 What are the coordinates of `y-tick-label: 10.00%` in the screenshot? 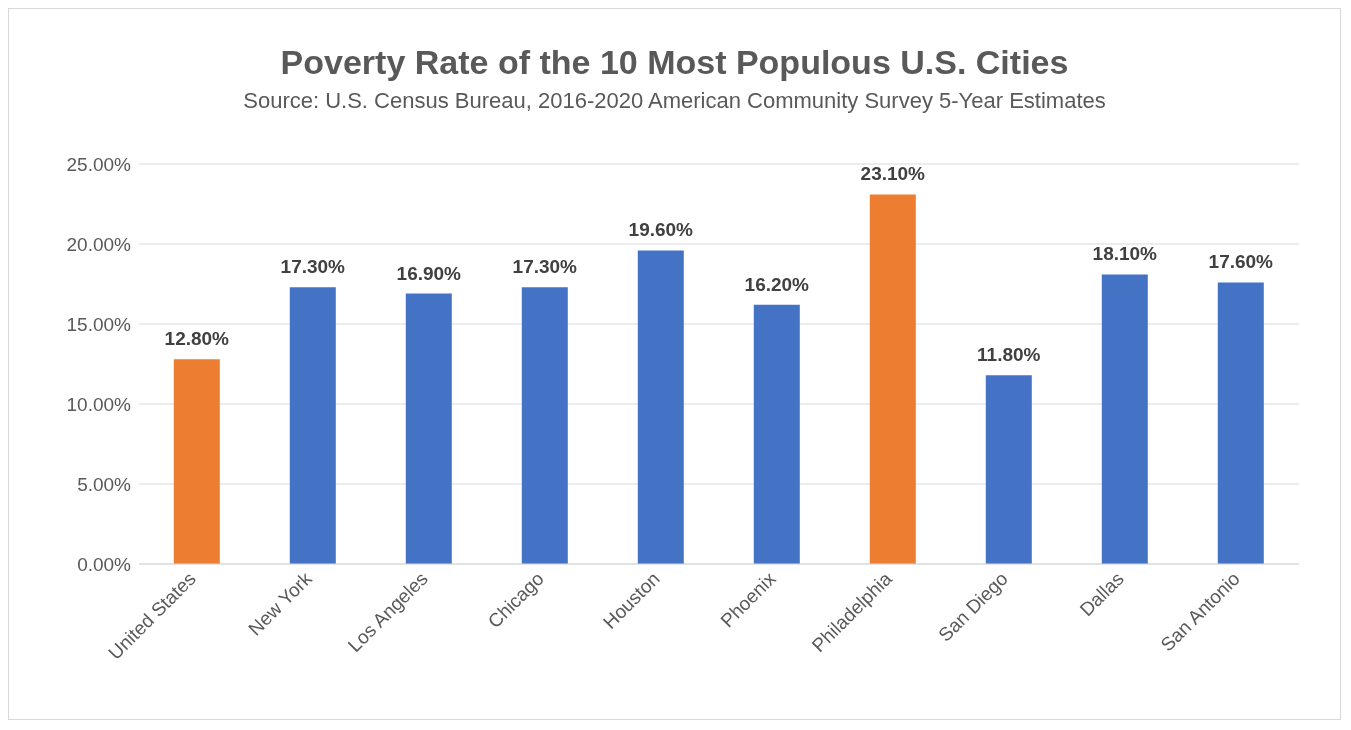 It's located at (99, 404).